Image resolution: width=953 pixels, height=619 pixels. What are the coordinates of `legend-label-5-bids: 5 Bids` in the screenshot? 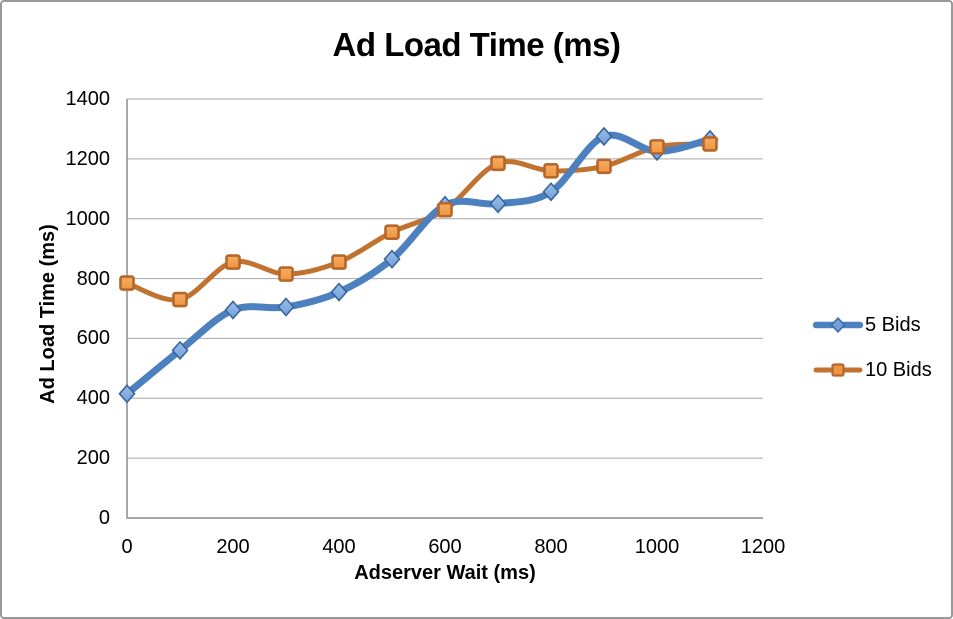 It's located at (893, 324).